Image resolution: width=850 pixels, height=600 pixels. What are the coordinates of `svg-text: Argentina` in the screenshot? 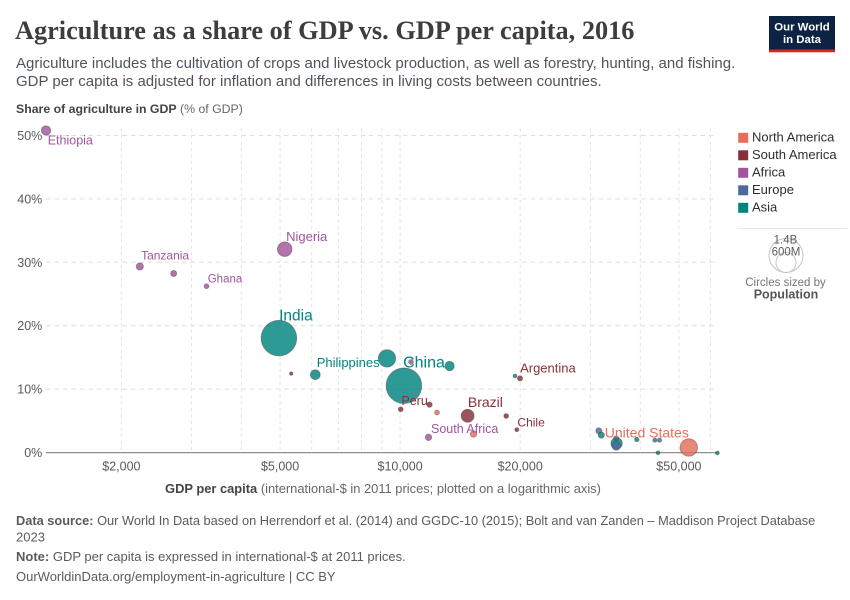 It's located at (548, 368).